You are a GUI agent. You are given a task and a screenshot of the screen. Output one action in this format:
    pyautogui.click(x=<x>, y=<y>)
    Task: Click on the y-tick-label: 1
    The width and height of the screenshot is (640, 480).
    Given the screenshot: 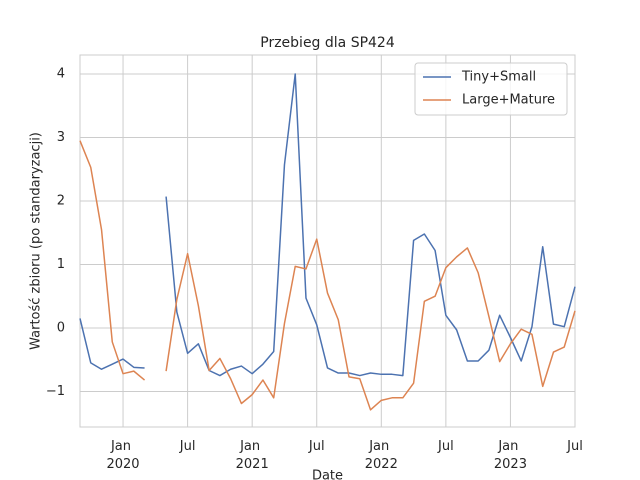 What is the action you would take?
    pyautogui.click(x=61, y=264)
    